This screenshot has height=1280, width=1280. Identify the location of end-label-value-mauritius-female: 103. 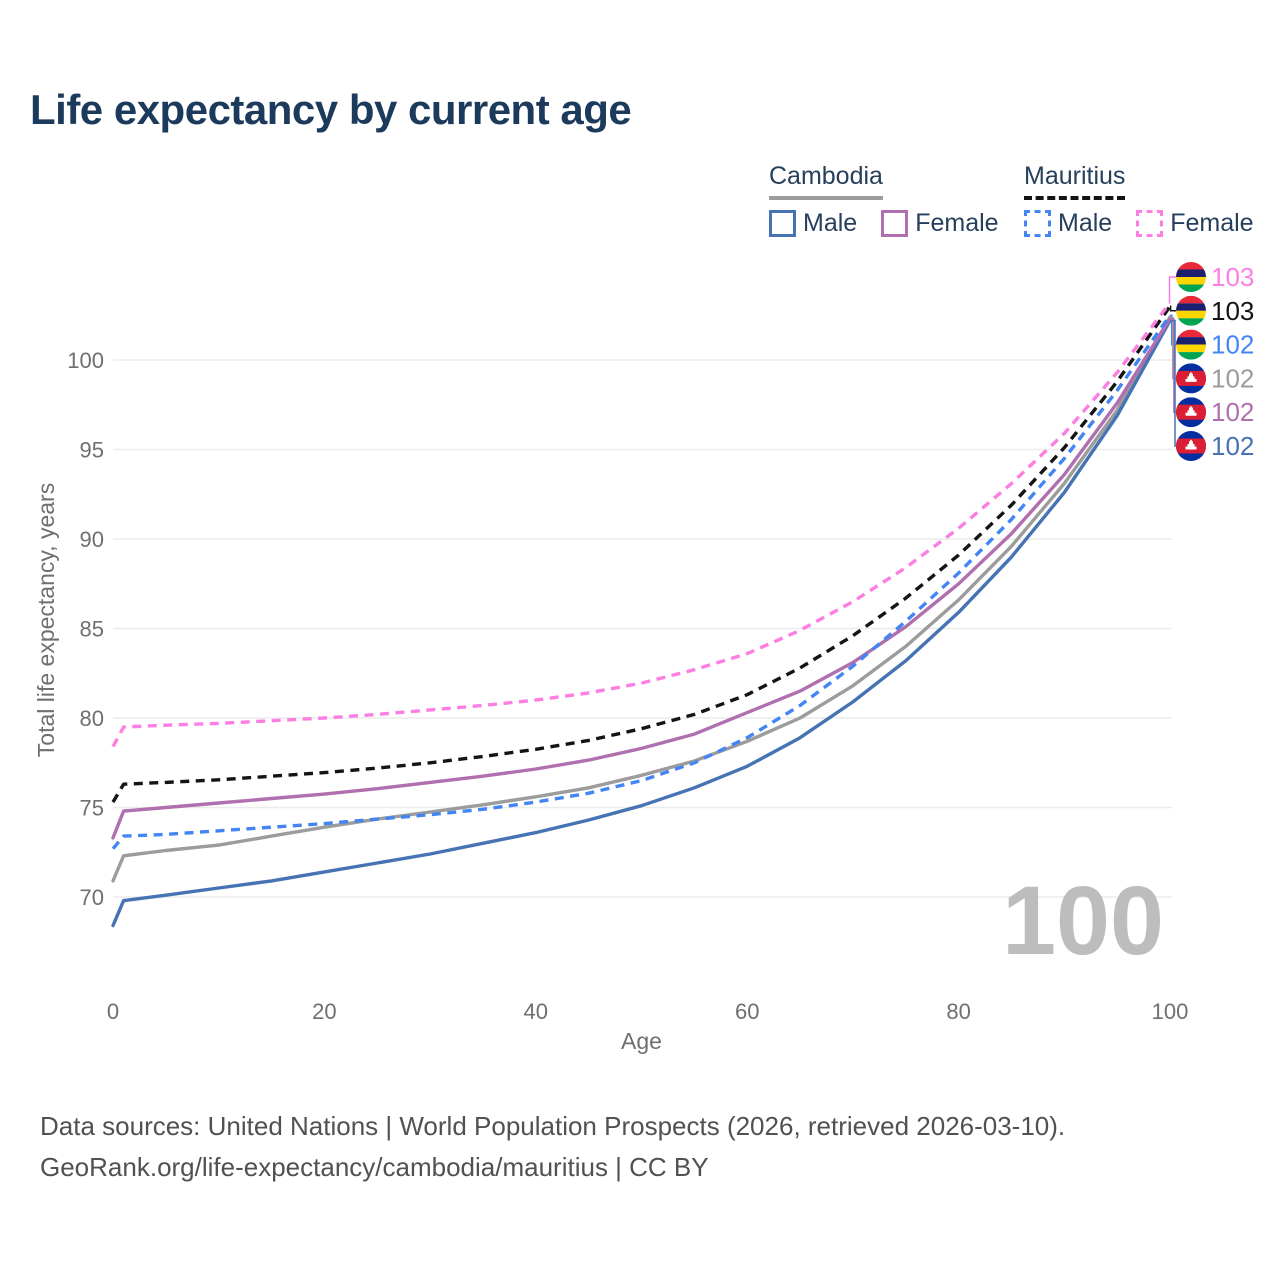
(1232, 277).